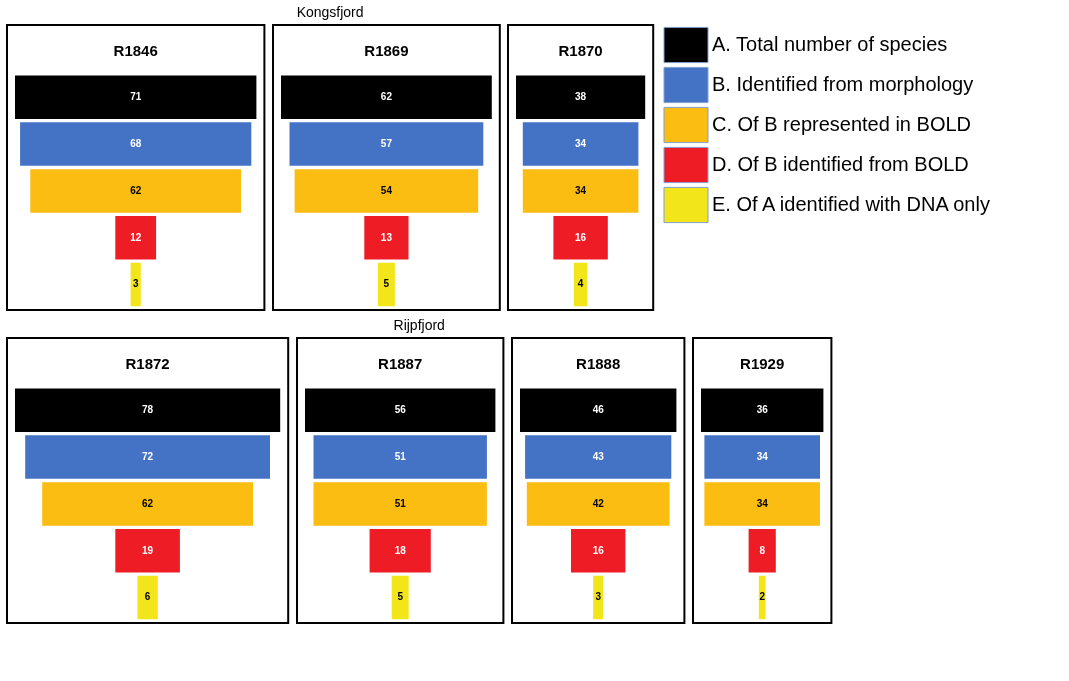 The height and width of the screenshot is (681, 1069). Describe the element at coordinates (386, 237) in the screenshot. I see `data-label: 13` at that location.